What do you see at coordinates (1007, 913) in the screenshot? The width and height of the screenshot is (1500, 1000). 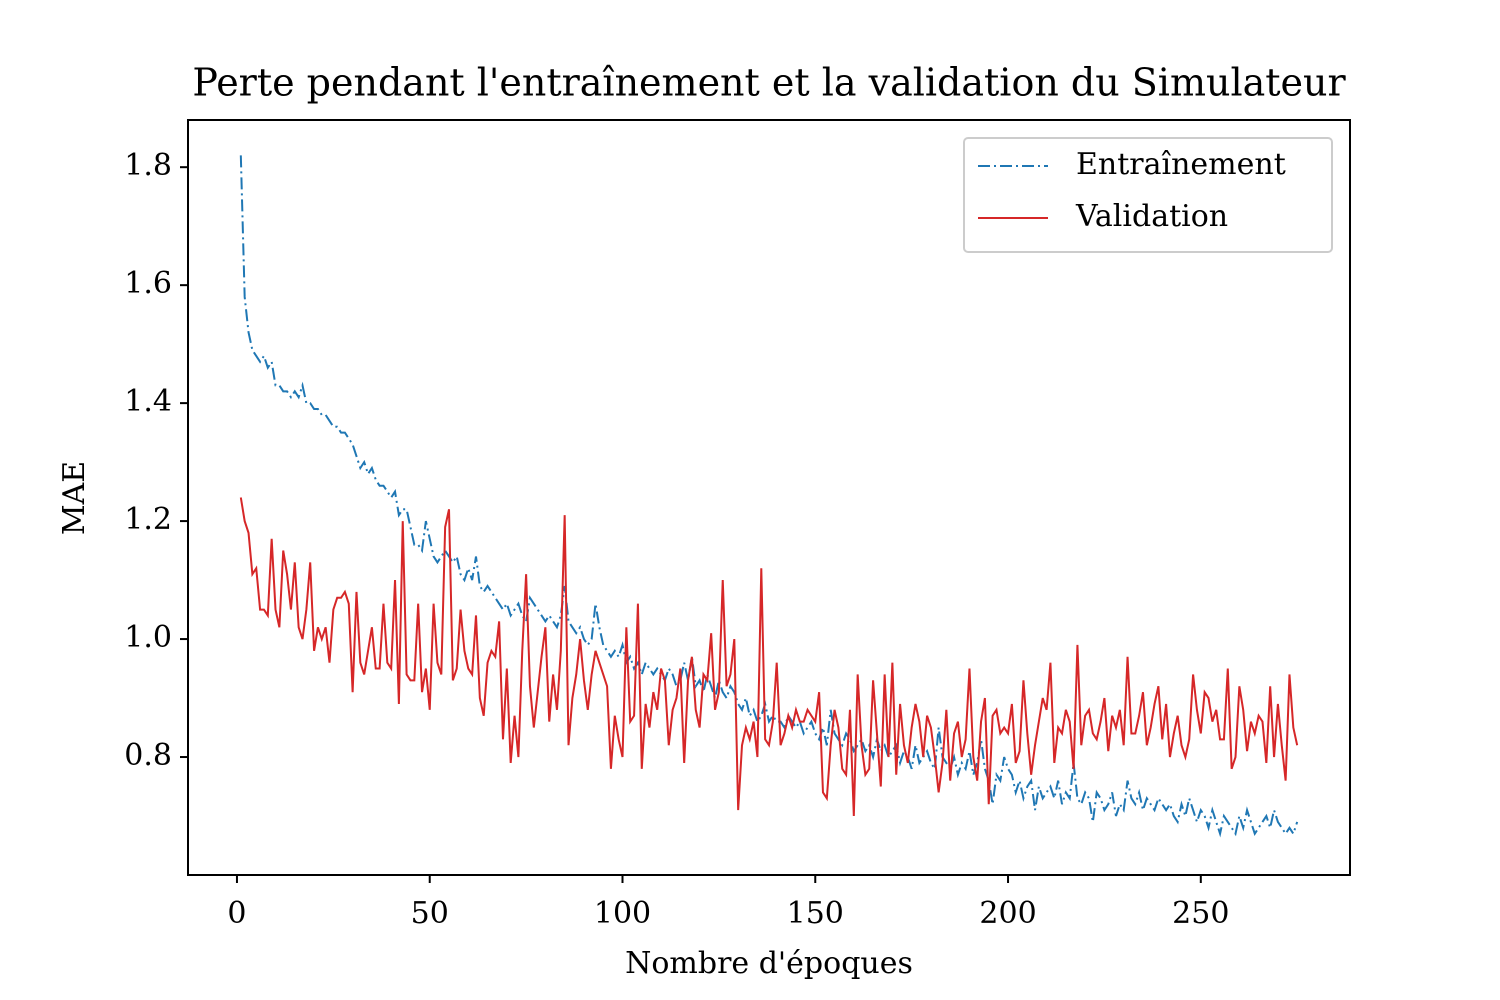 I see `x-tick-label: 200` at bounding box center [1007, 913].